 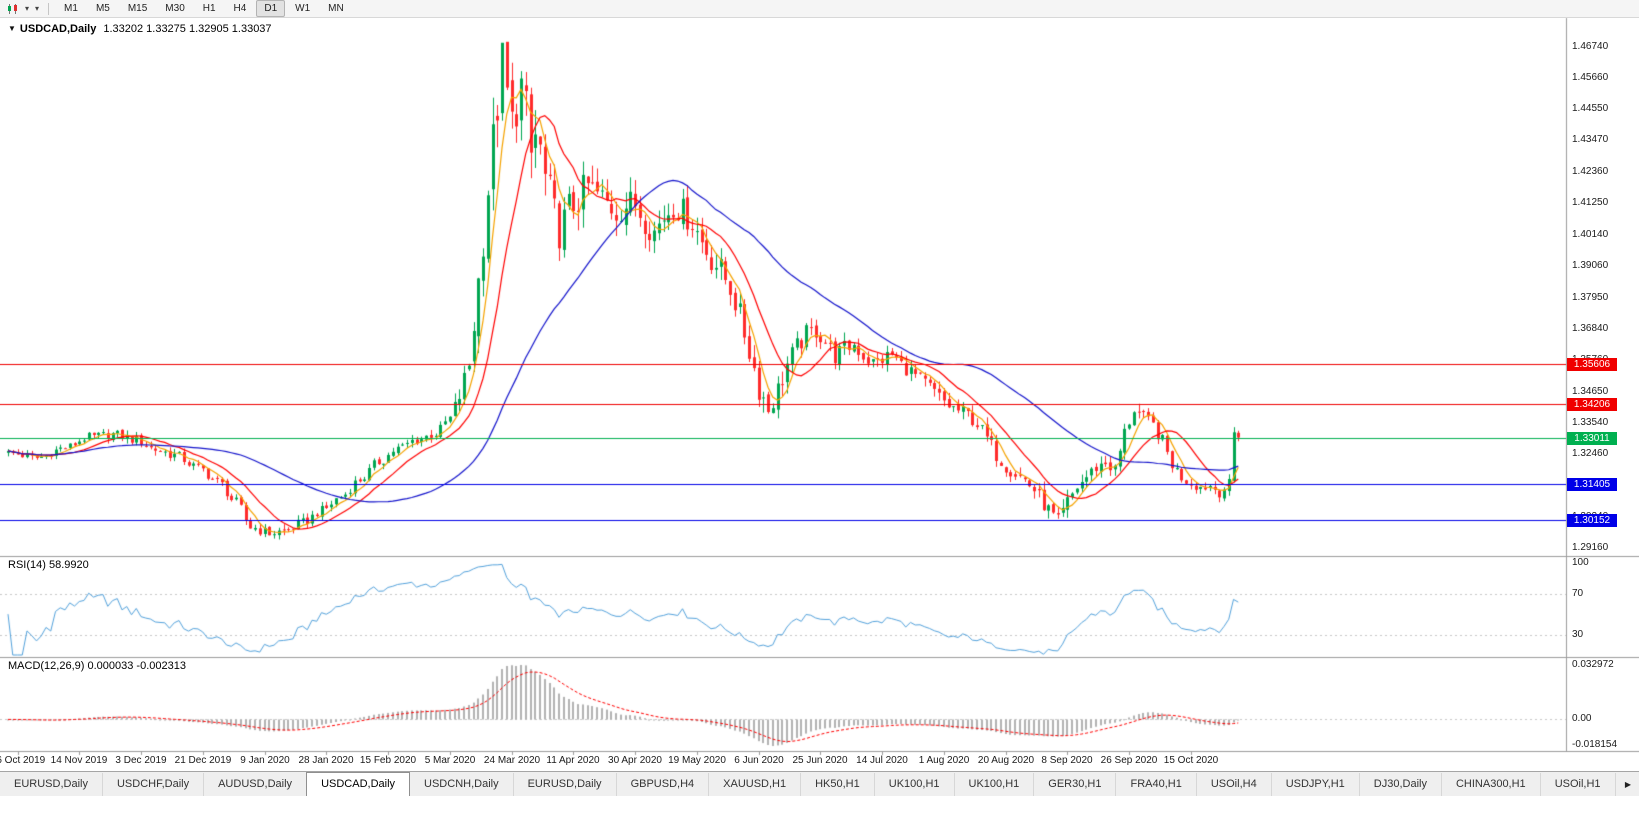 What do you see at coordinates (755, 784) in the screenshot?
I see `window-tab-xauusd-h1: XAUUSD,H1` at bounding box center [755, 784].